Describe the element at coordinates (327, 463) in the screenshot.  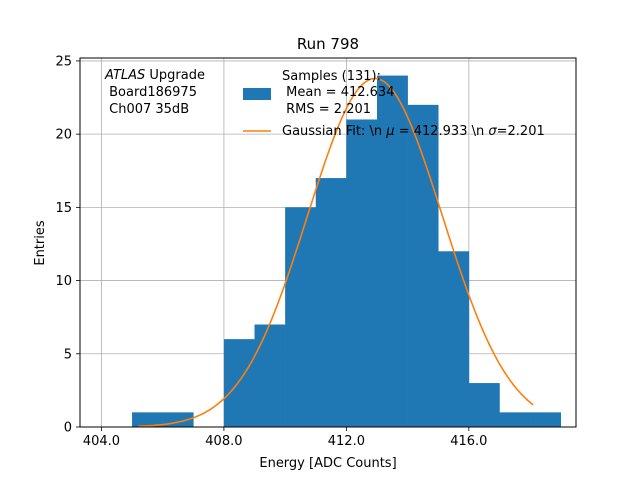
I see `x-axis-label: Energy [ADC Counts]` at that location.